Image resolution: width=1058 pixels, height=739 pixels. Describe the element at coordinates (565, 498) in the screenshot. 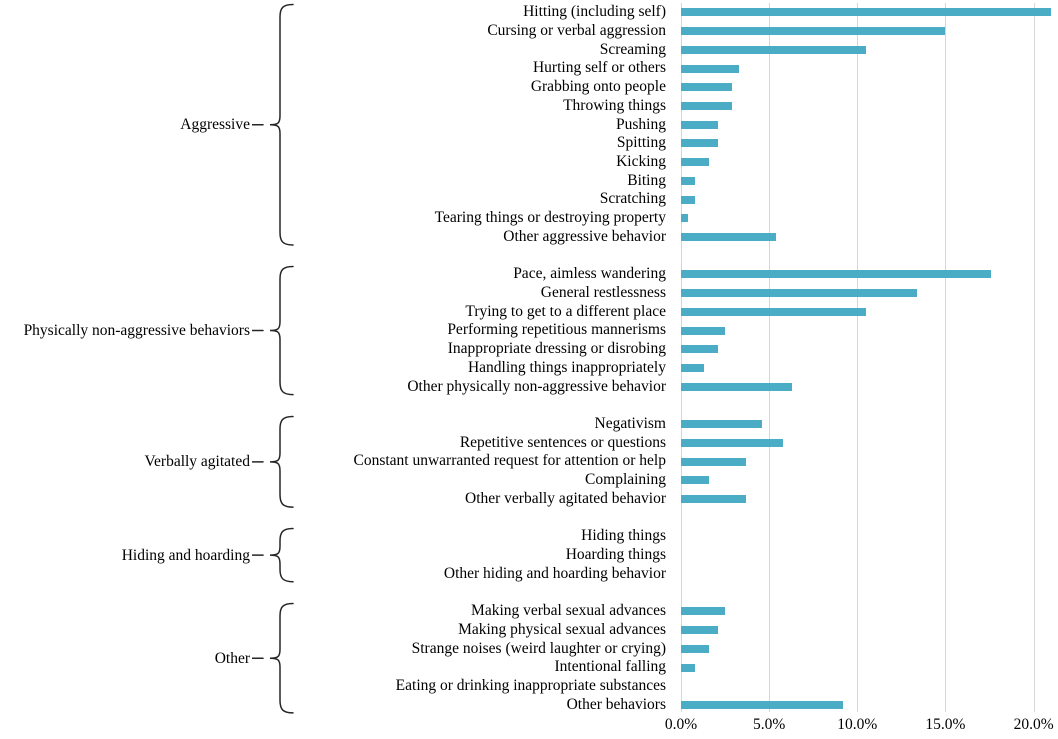

I see `row-label: Other verbally agitated behavior` at that location.